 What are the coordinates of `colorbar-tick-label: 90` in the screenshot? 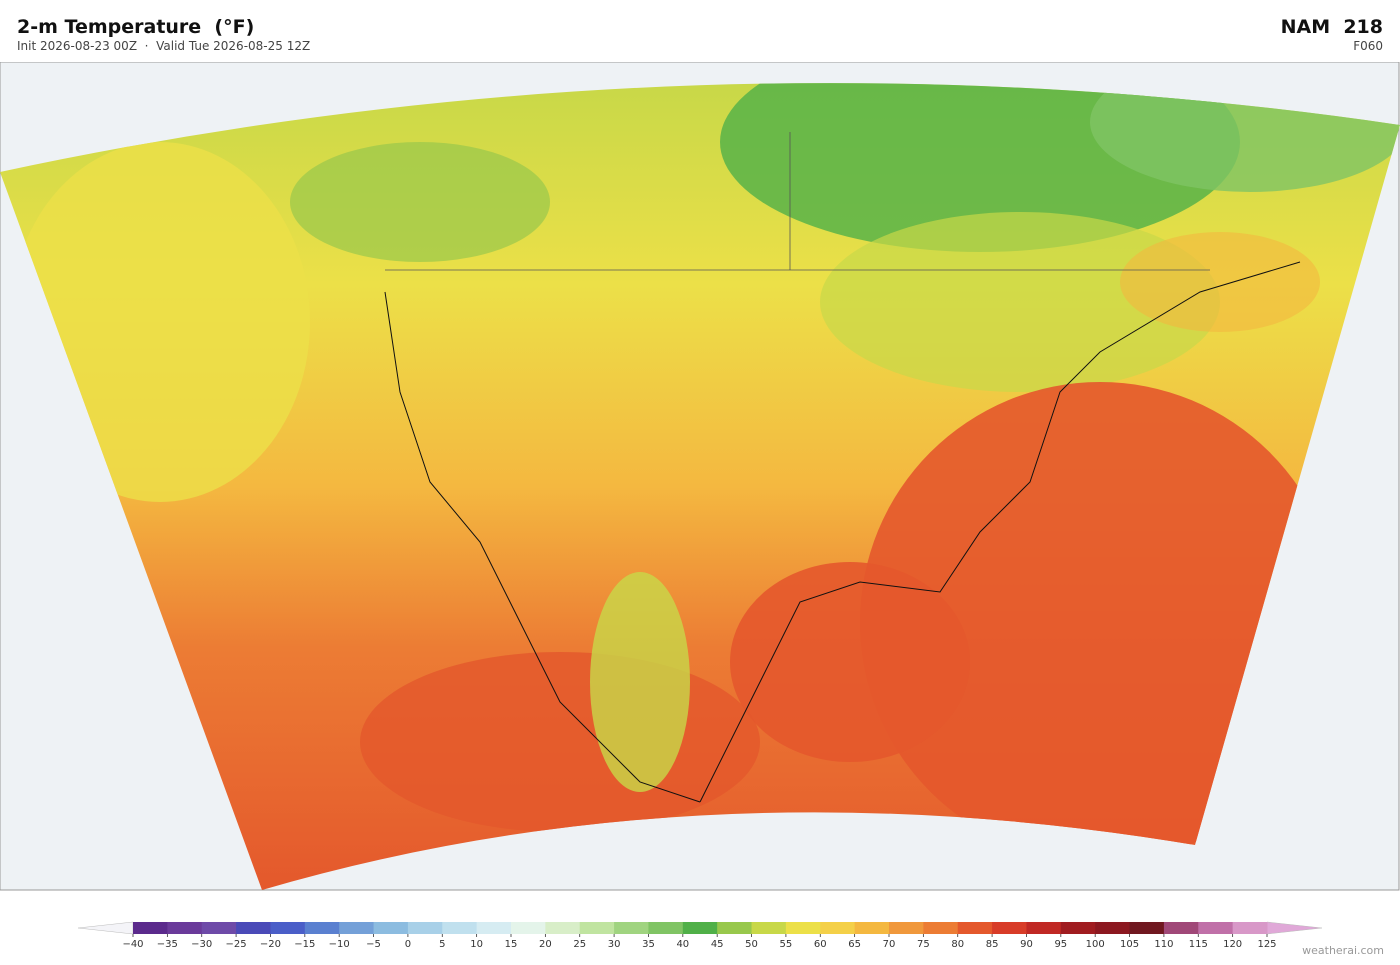 It's located at (1026, 944).